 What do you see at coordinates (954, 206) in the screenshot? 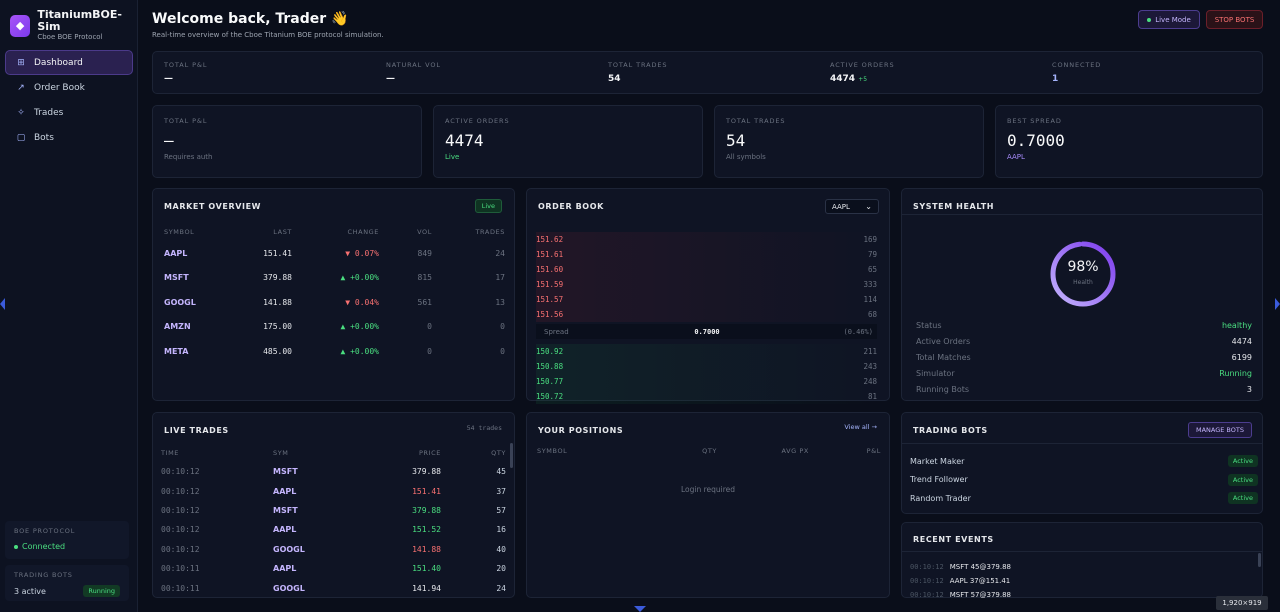
I see `system-health-title: SYSTEM HEALTH` at bounding box center [954, 206].